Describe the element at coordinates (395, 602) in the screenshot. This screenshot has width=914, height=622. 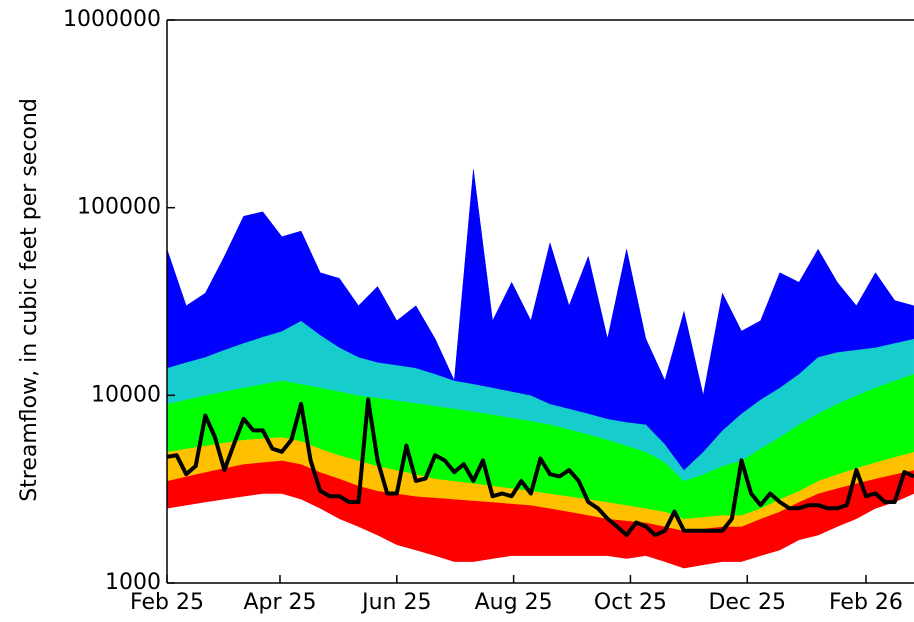
I see `x-tick-label: Jun 25` at that location.